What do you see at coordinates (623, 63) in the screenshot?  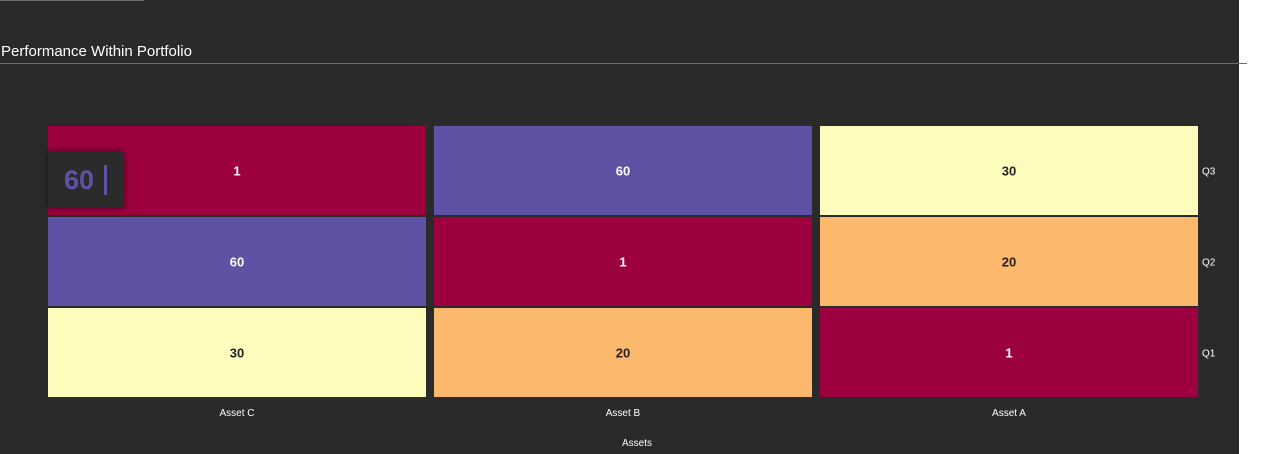 I see `title-divider` at bounding box center [623, 63].